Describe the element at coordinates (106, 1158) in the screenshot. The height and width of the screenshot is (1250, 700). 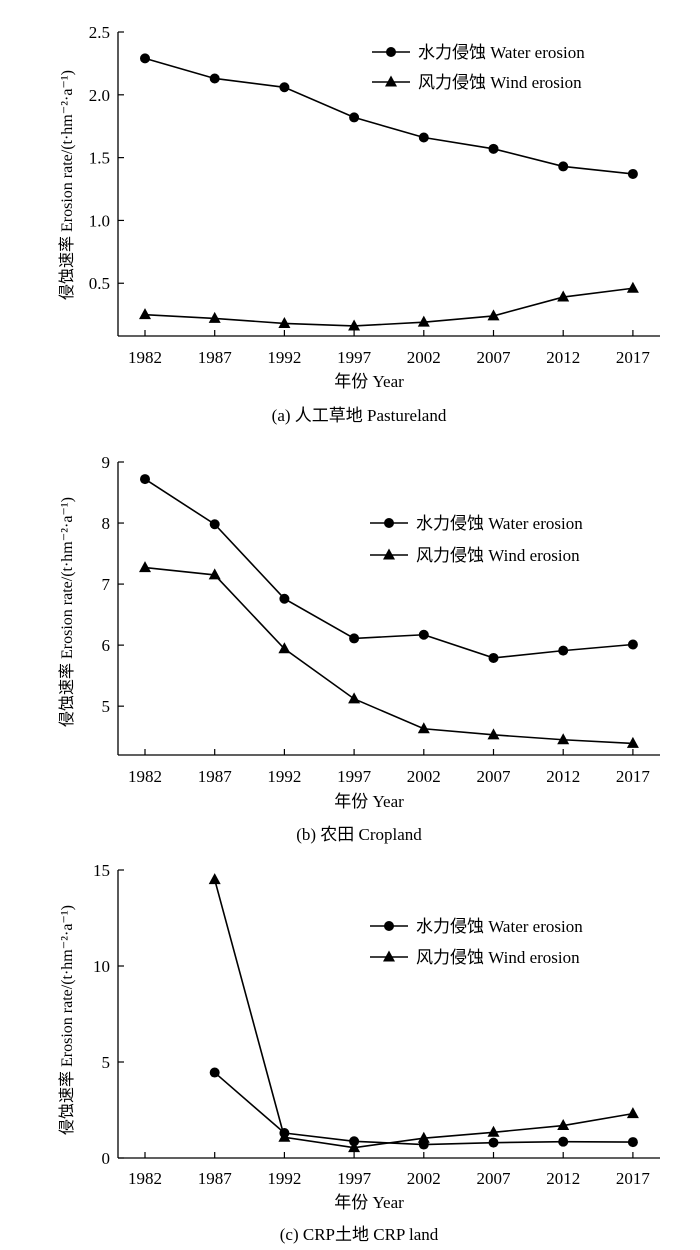
I see `y-tick-label: 0` at that location.